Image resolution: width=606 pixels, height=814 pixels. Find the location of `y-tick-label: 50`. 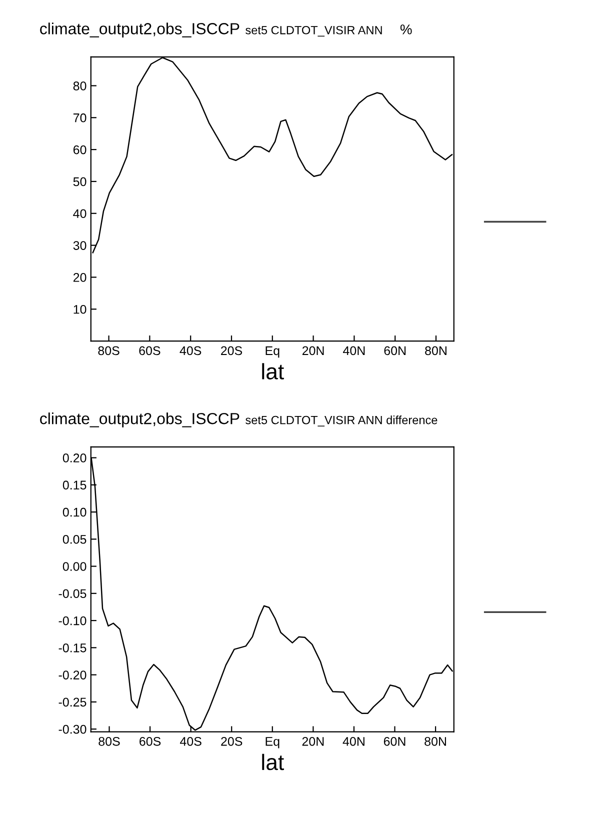

y-tick-label: 50 is located at coordinates (79, 181).